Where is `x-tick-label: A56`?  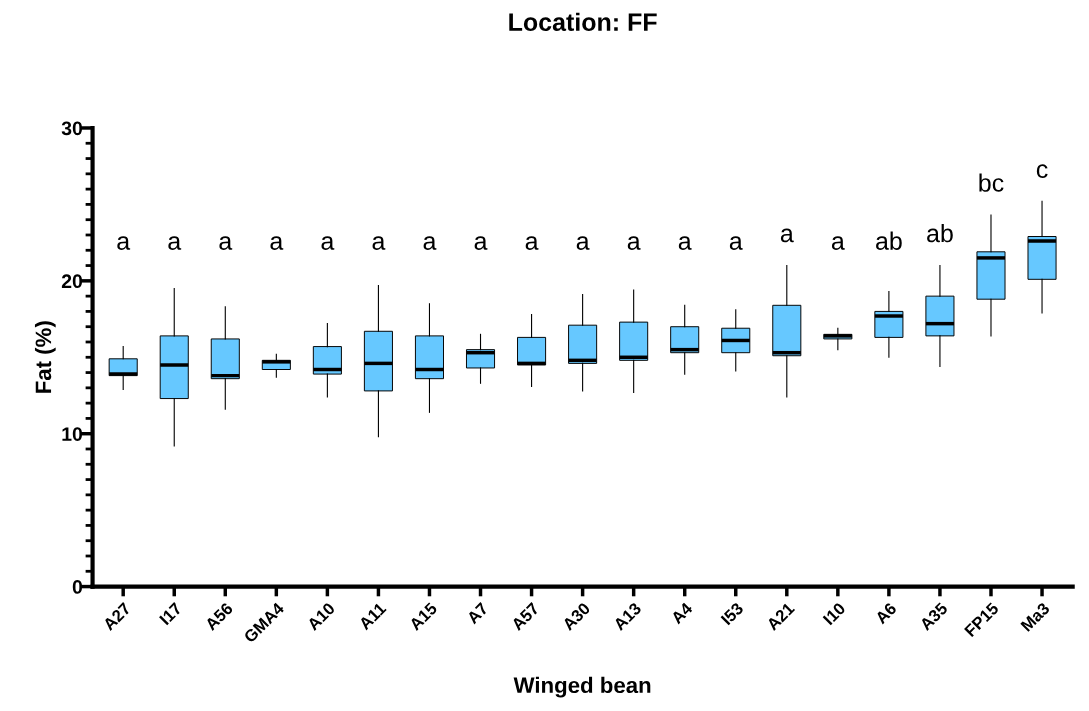 x-tick-label: A56 is located at coordinates (219, 616).